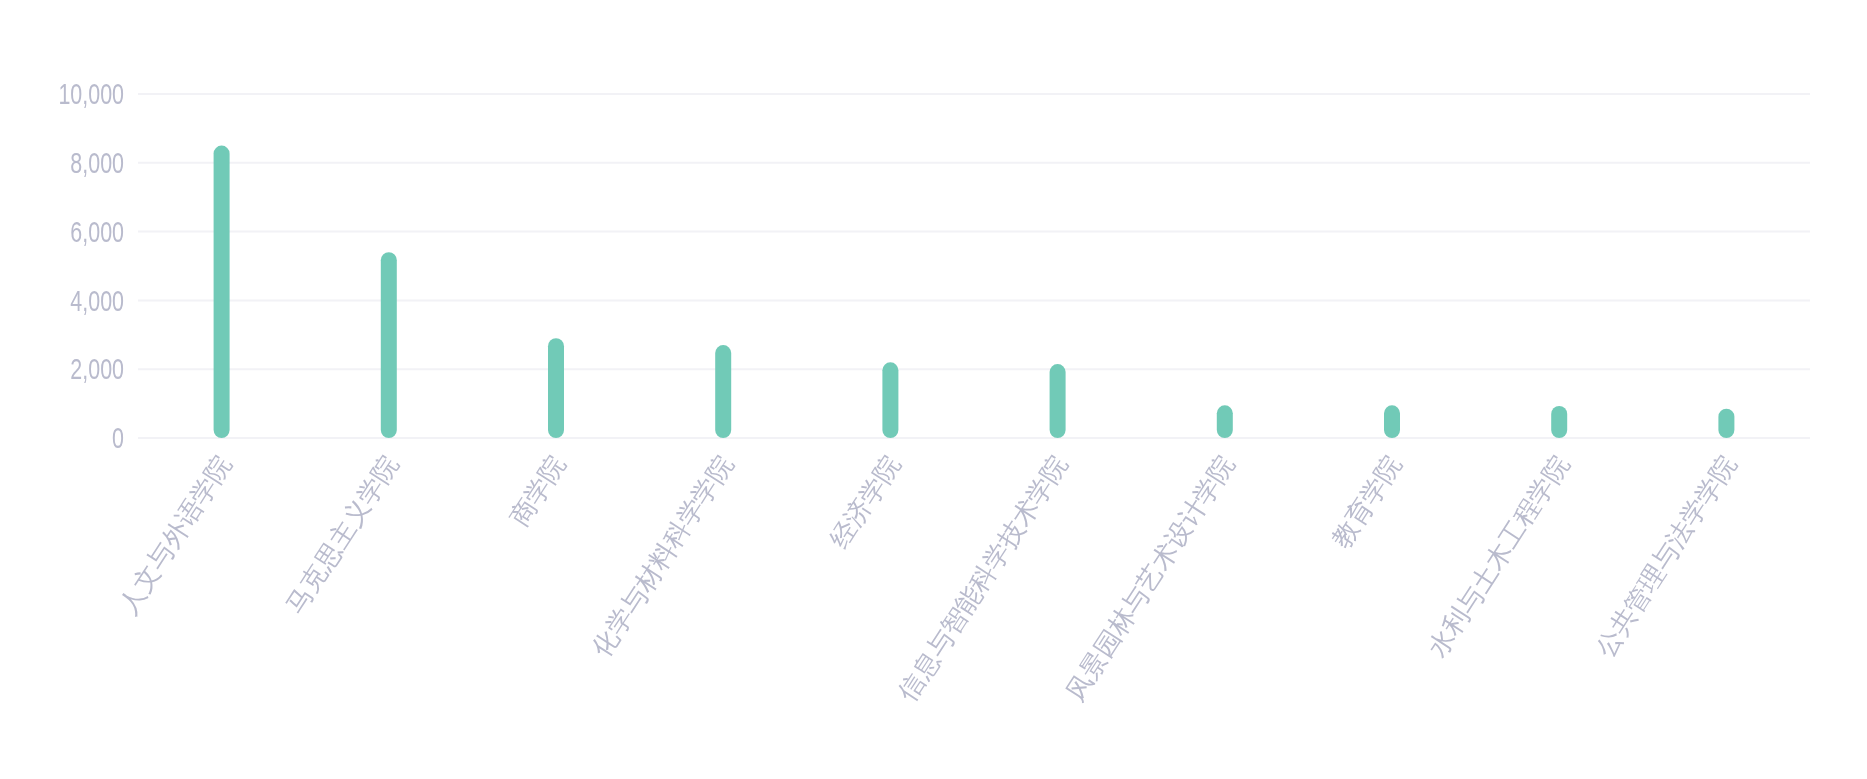  Describe the element at coordinates (662, 556) in the screenshot. I see `x-tick-label: 化学与材料科学学院` at that location.